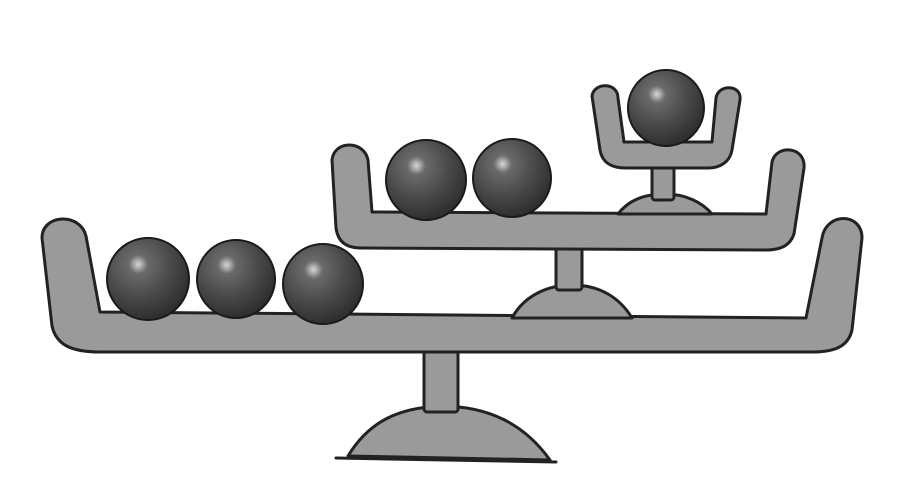 The width and height of the screenshot is (907, 493). Describe the element at coordinates (468, 179) in the screenshot. I see `medium-scale-balls` at that location.